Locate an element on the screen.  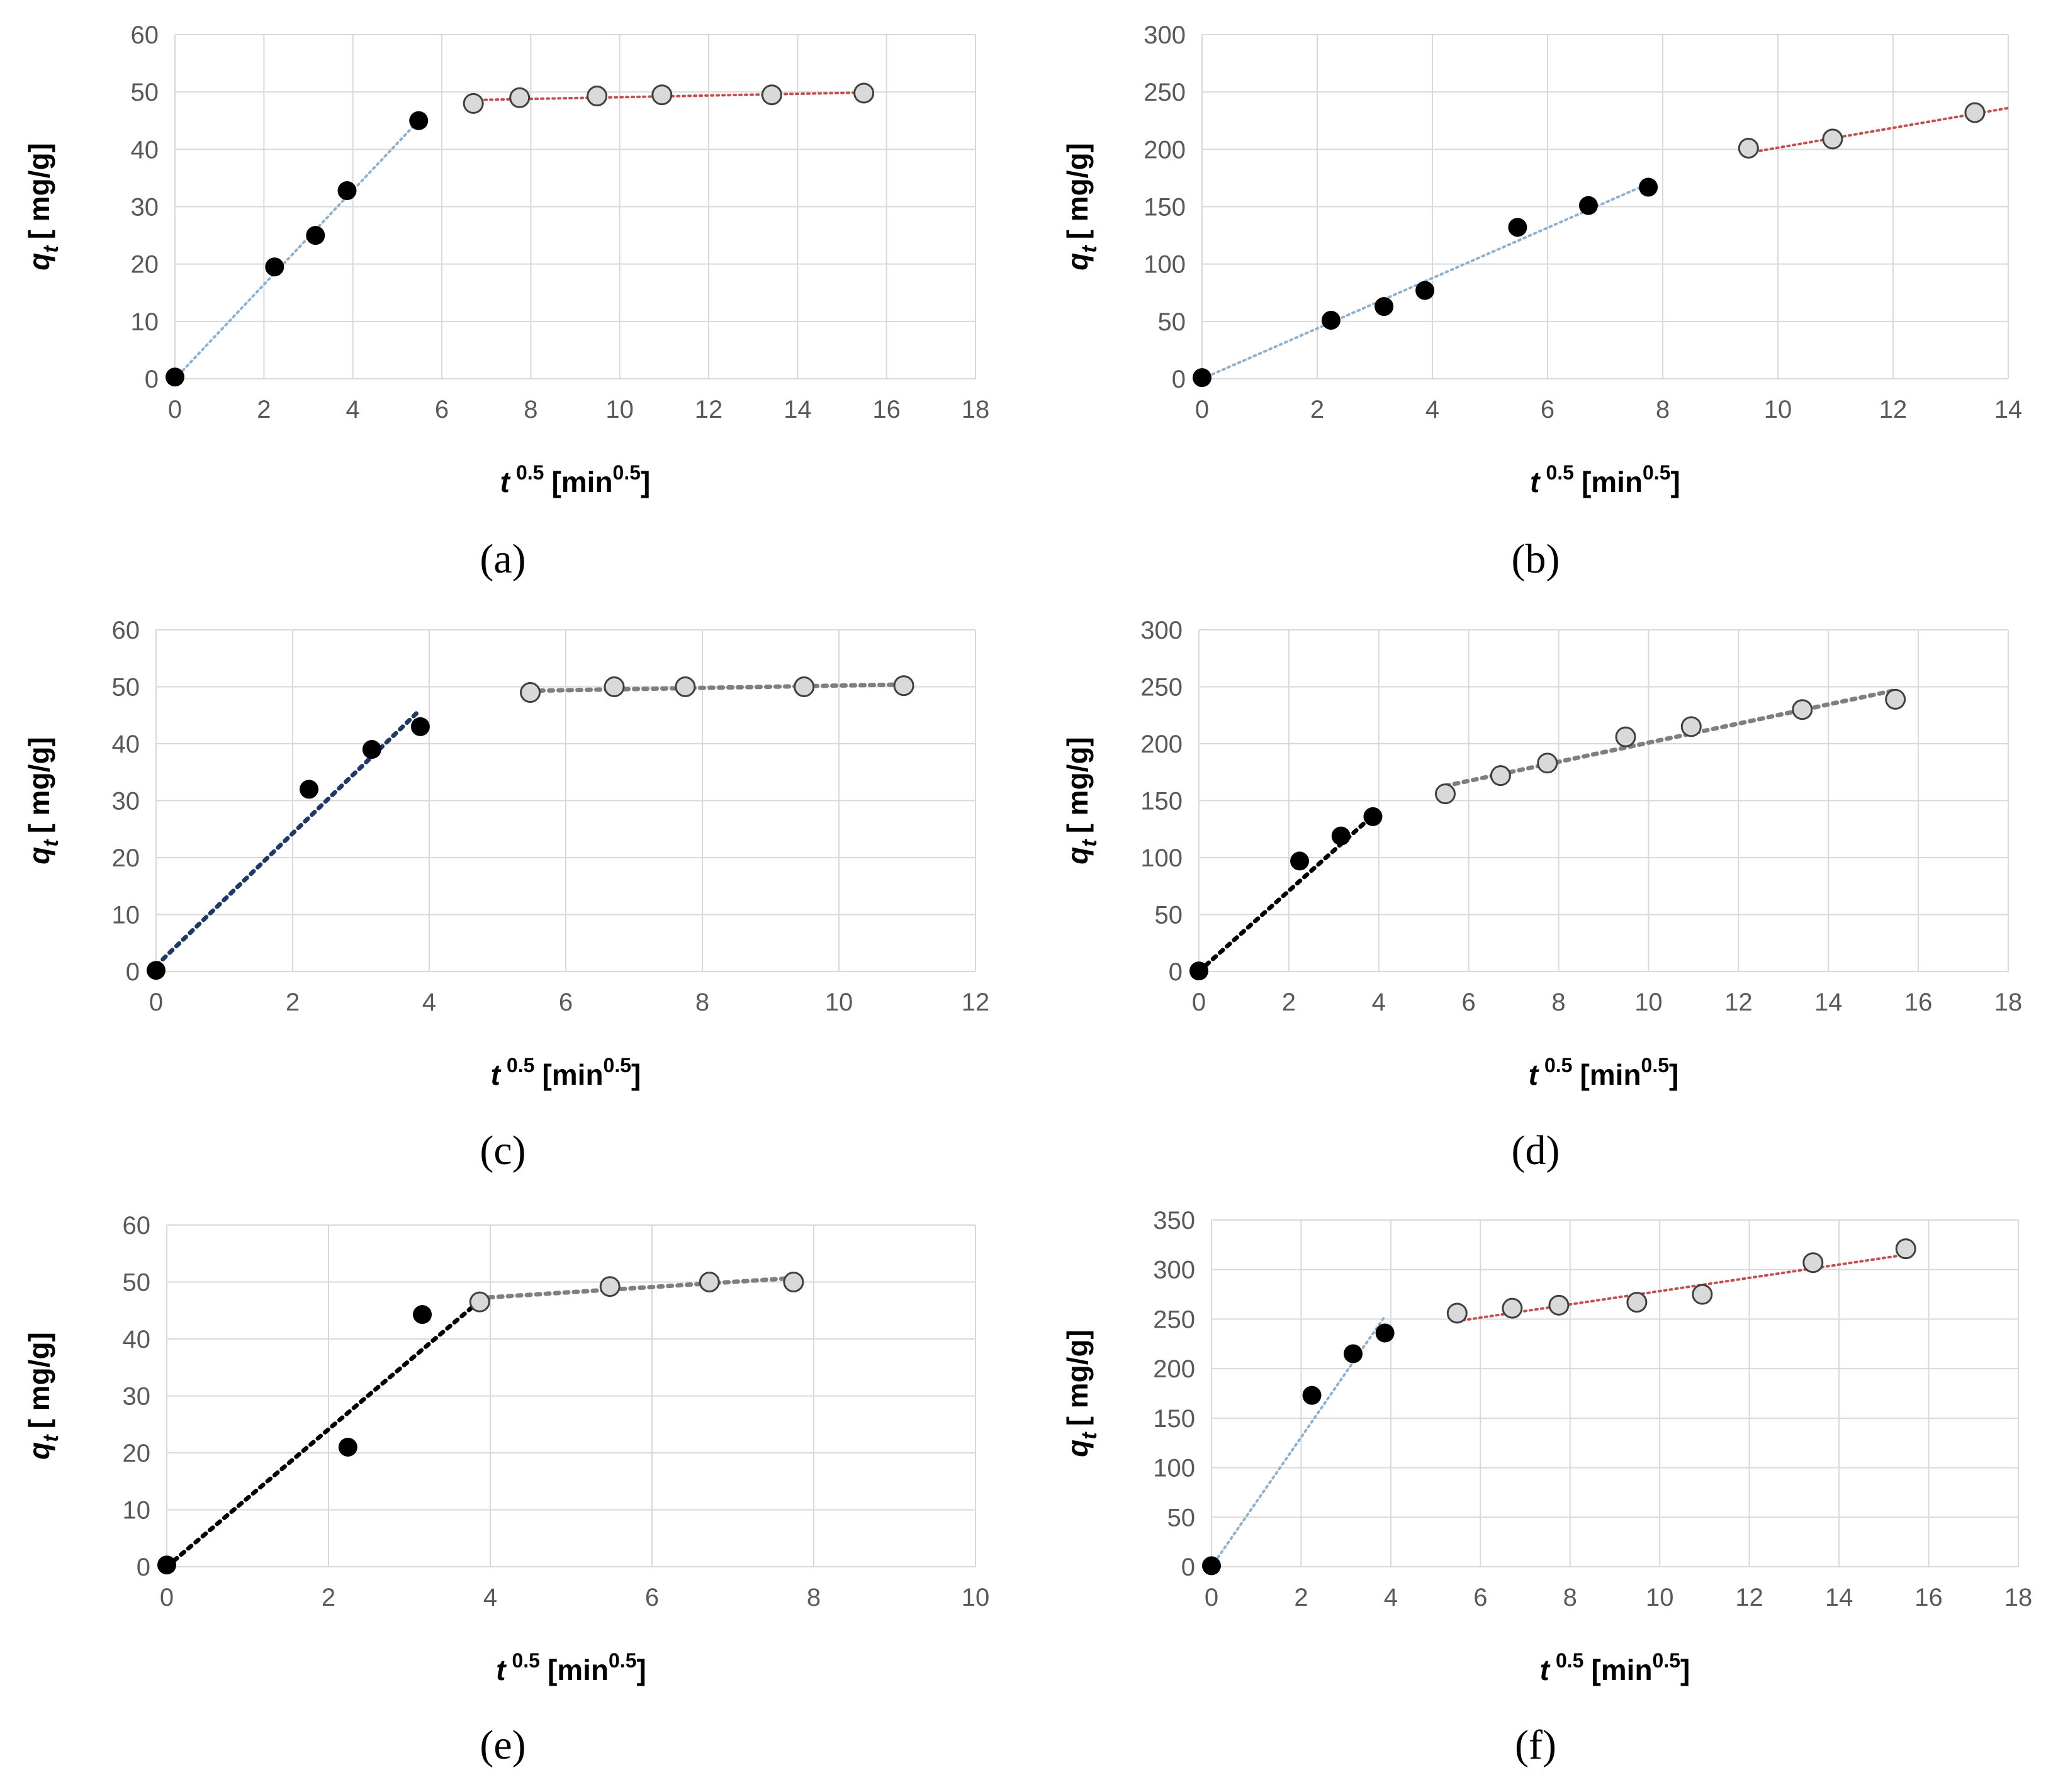
y-tick-label: 300 is located at coordinates (1161, 630).